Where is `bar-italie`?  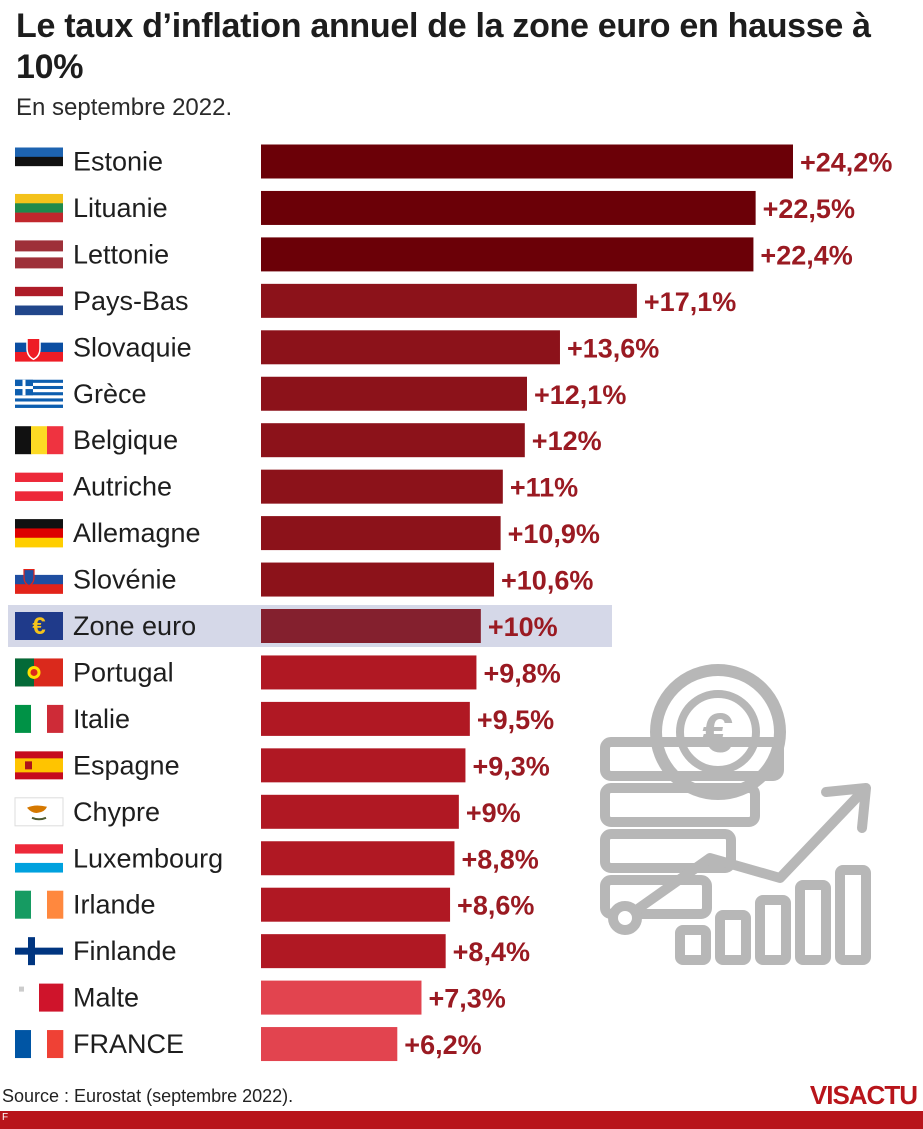
bar-italie is located at coordinates (365, 718).